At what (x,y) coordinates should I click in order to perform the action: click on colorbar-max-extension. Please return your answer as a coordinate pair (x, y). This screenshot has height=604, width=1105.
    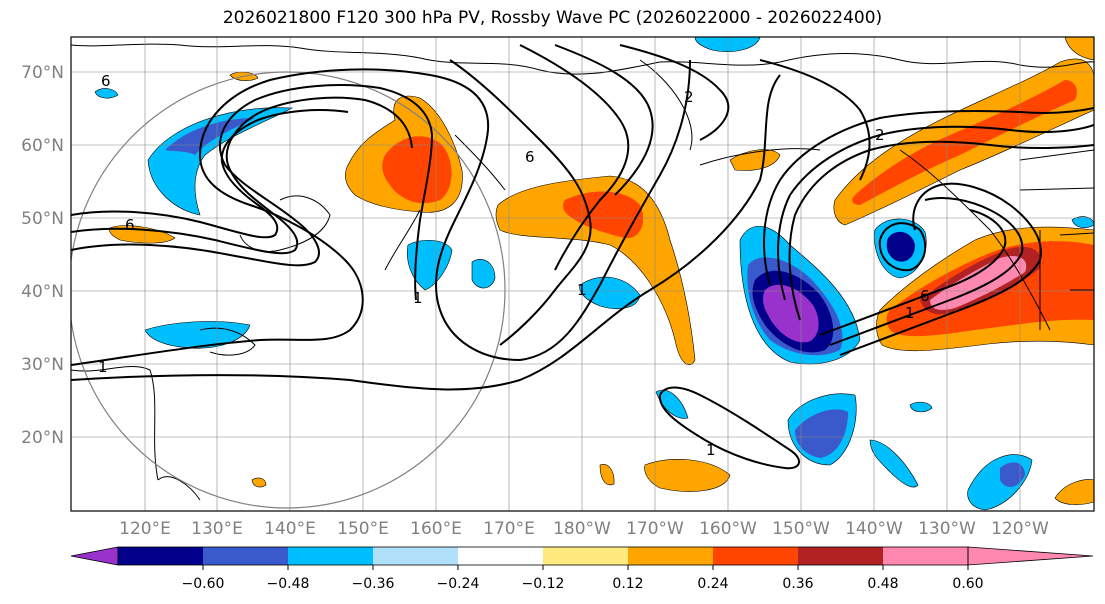
    Looking at the image, I should click on (1030, 556).